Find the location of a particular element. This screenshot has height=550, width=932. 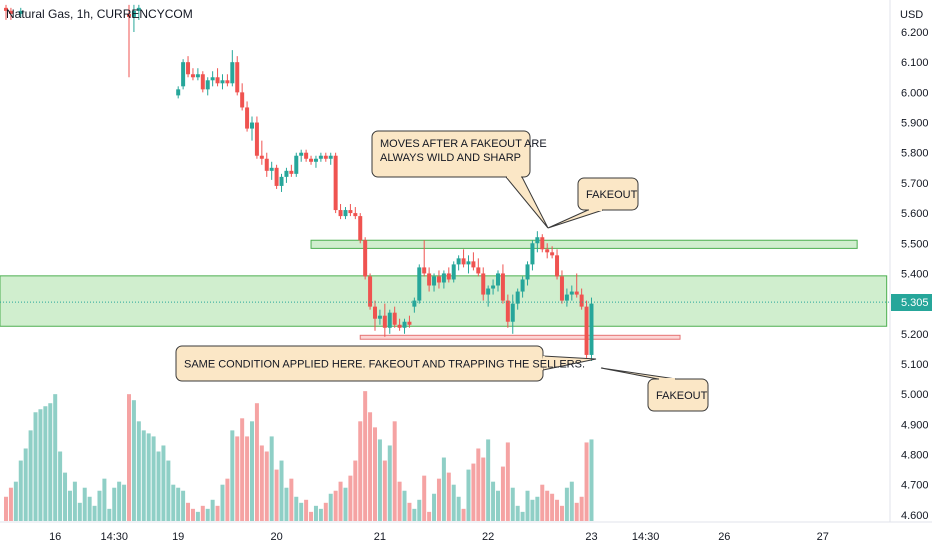

note-fakeout-top: FAKEOUT is located at coordinates (593, 203).